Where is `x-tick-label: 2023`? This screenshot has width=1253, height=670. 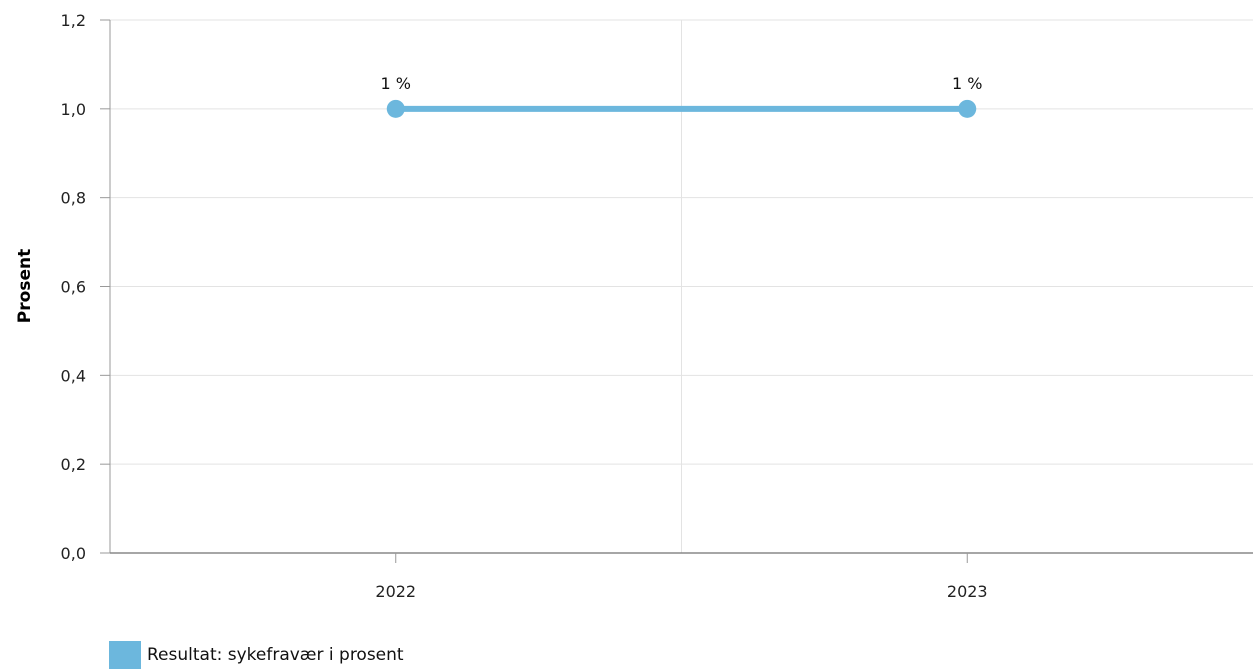 x-tick-label: 2023 is located at coordinates (967, 591).